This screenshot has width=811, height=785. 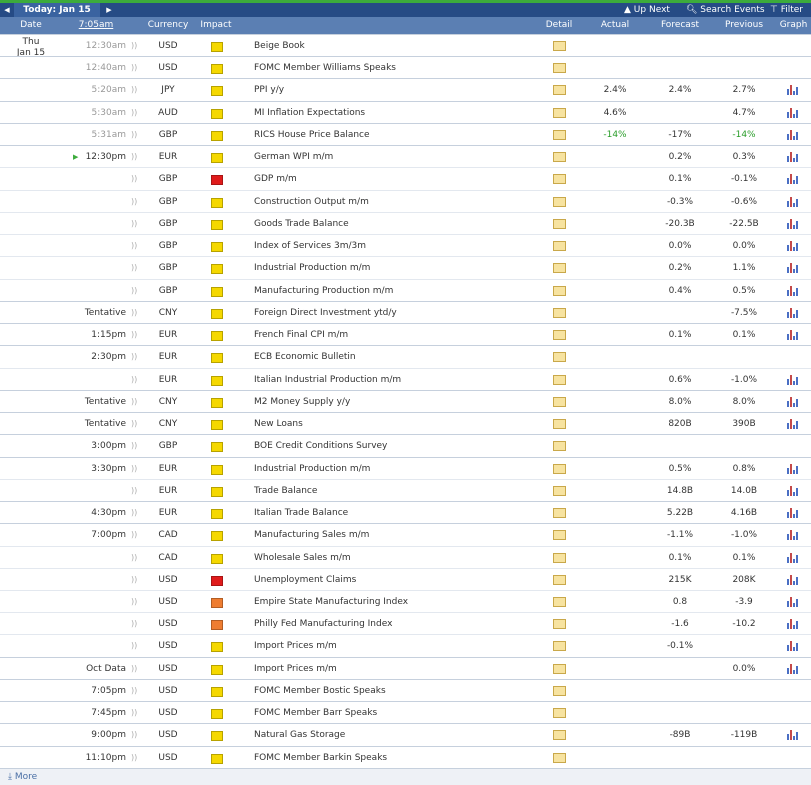 I want to click on event: RICS House Price Balance, so click(x=312, y=134).